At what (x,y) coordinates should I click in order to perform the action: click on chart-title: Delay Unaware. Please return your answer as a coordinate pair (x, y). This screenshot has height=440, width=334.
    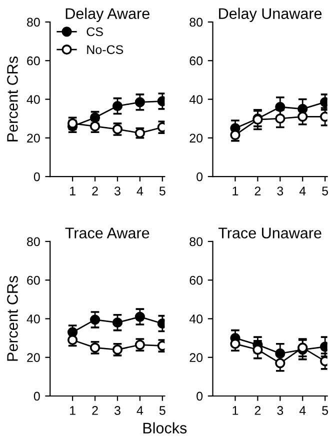
    Looking at the image, I should click on (270, 15).